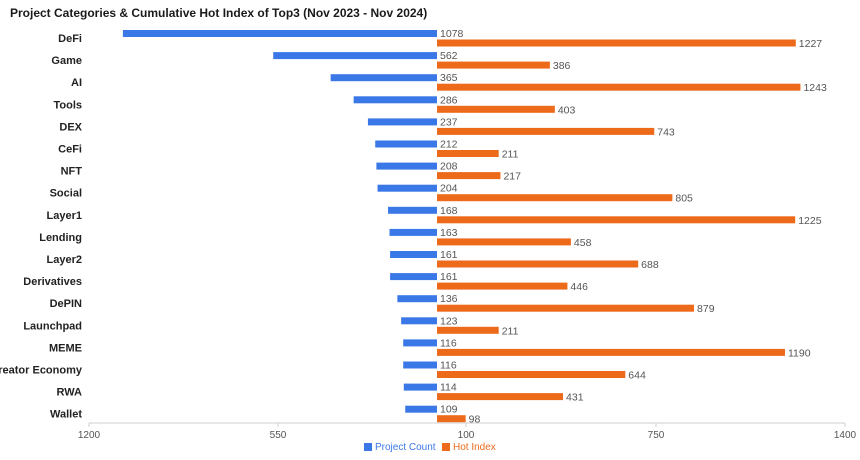  Describe the element at coordinates (67, 105) in the screenshot. I see `category-label-tools: Tools` at that location.